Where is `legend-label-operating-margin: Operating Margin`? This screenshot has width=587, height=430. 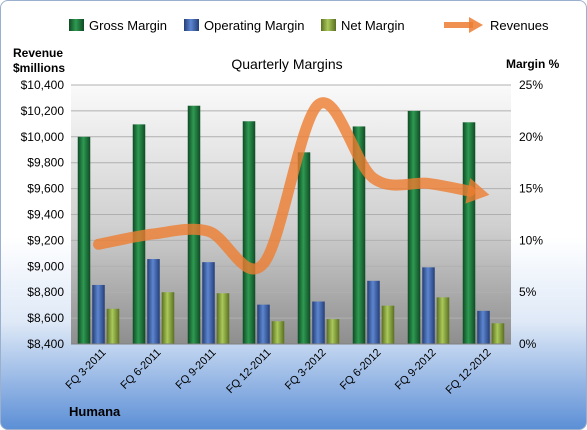
legend-label-operating-margin: Operating Margin is located at coordinates (254, 25).